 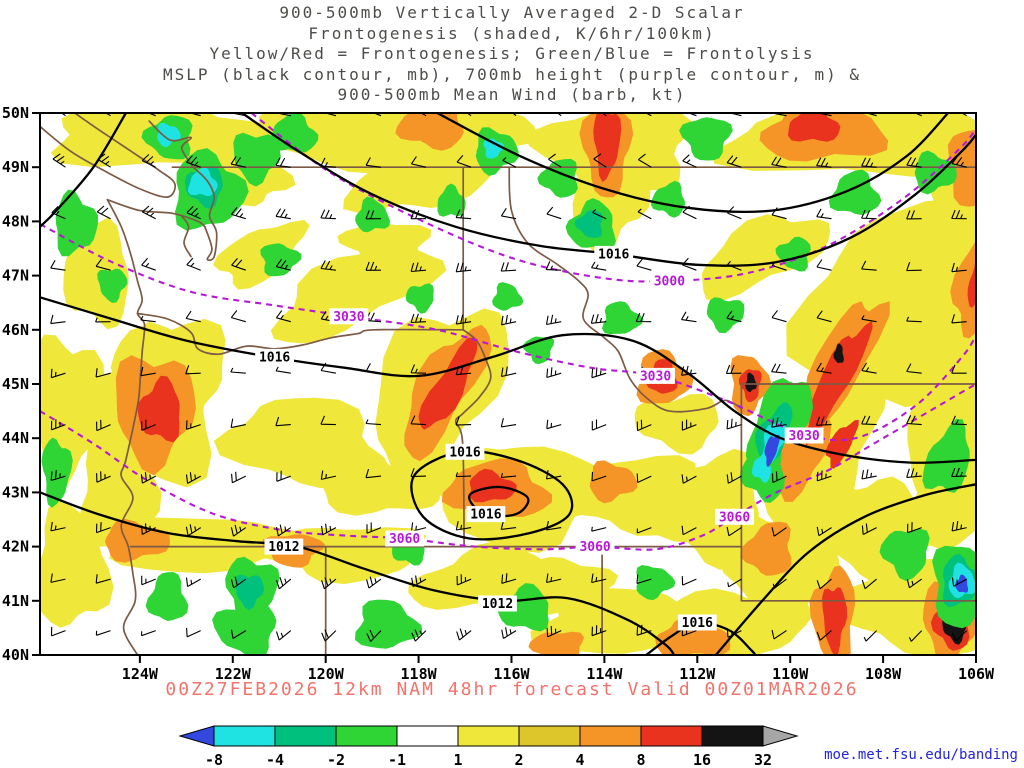 I want to click on svg-text: 122W, so click(x=233, y=674).